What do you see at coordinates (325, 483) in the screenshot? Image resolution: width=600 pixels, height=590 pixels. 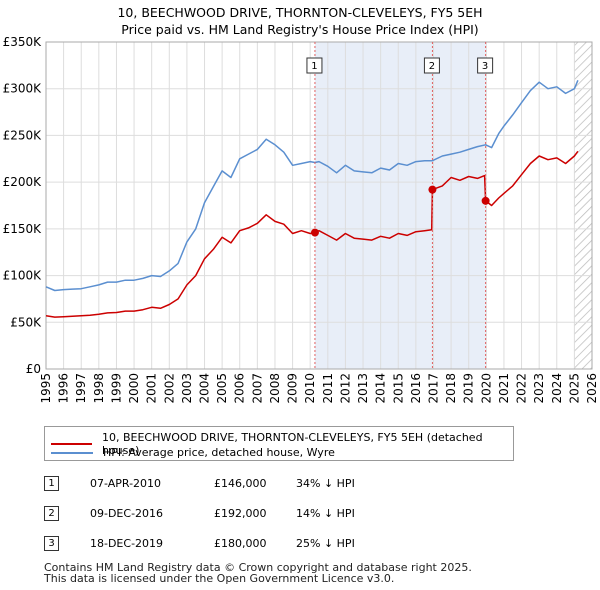 I see `transaction-hpi-diff: 34% ↓ HPI` at bounding box center [325, 483].